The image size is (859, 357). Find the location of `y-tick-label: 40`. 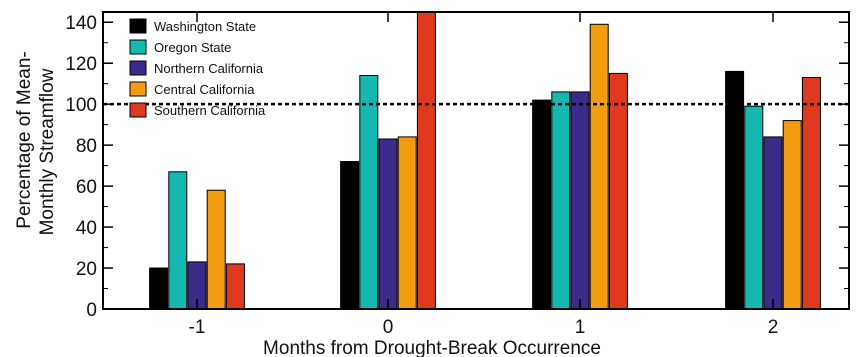

y-tick-label: 40 is located at coordinates (86, 228).